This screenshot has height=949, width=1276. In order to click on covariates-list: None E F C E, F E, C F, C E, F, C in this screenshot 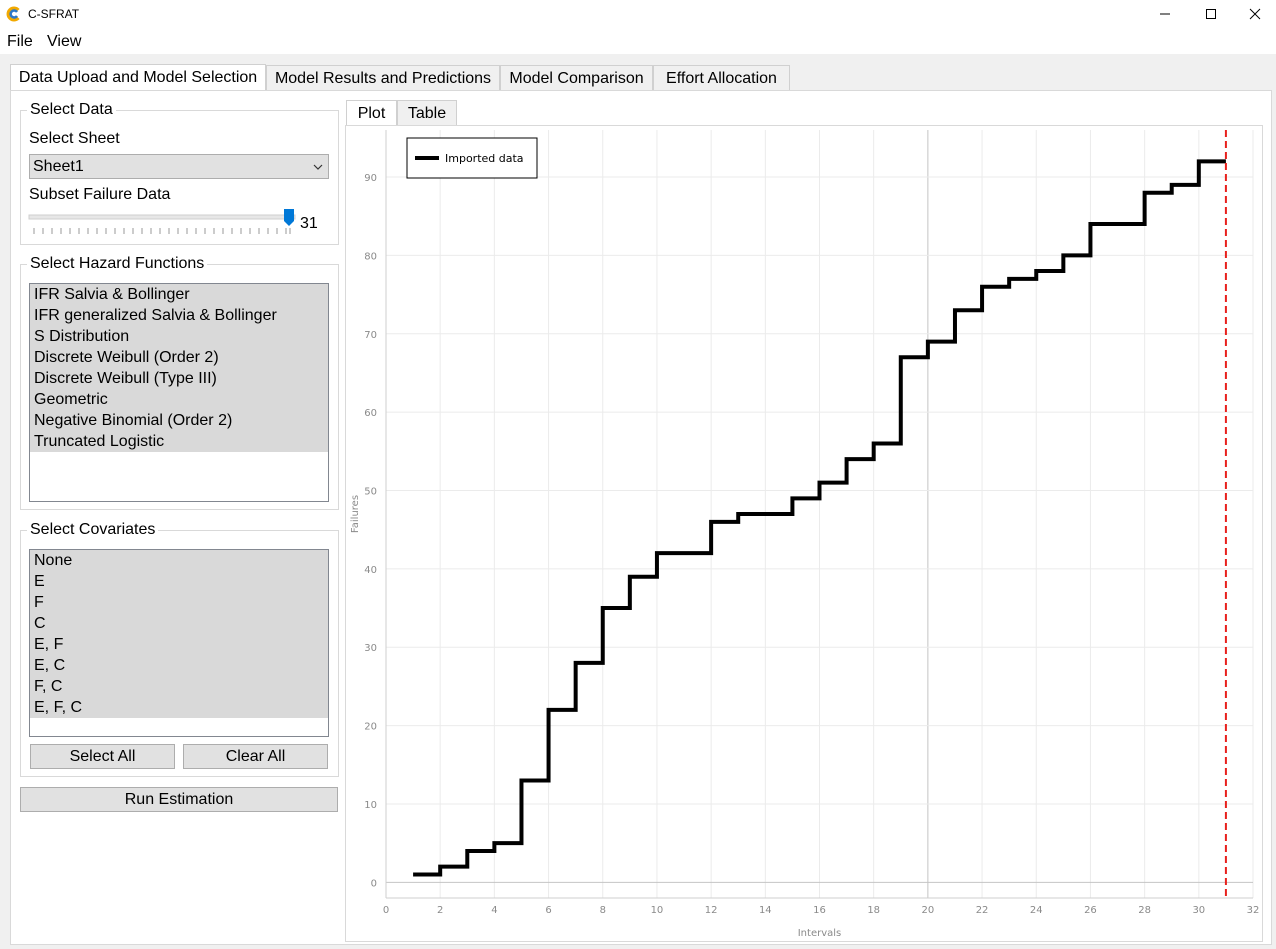, I will do `click(179, 643)`.